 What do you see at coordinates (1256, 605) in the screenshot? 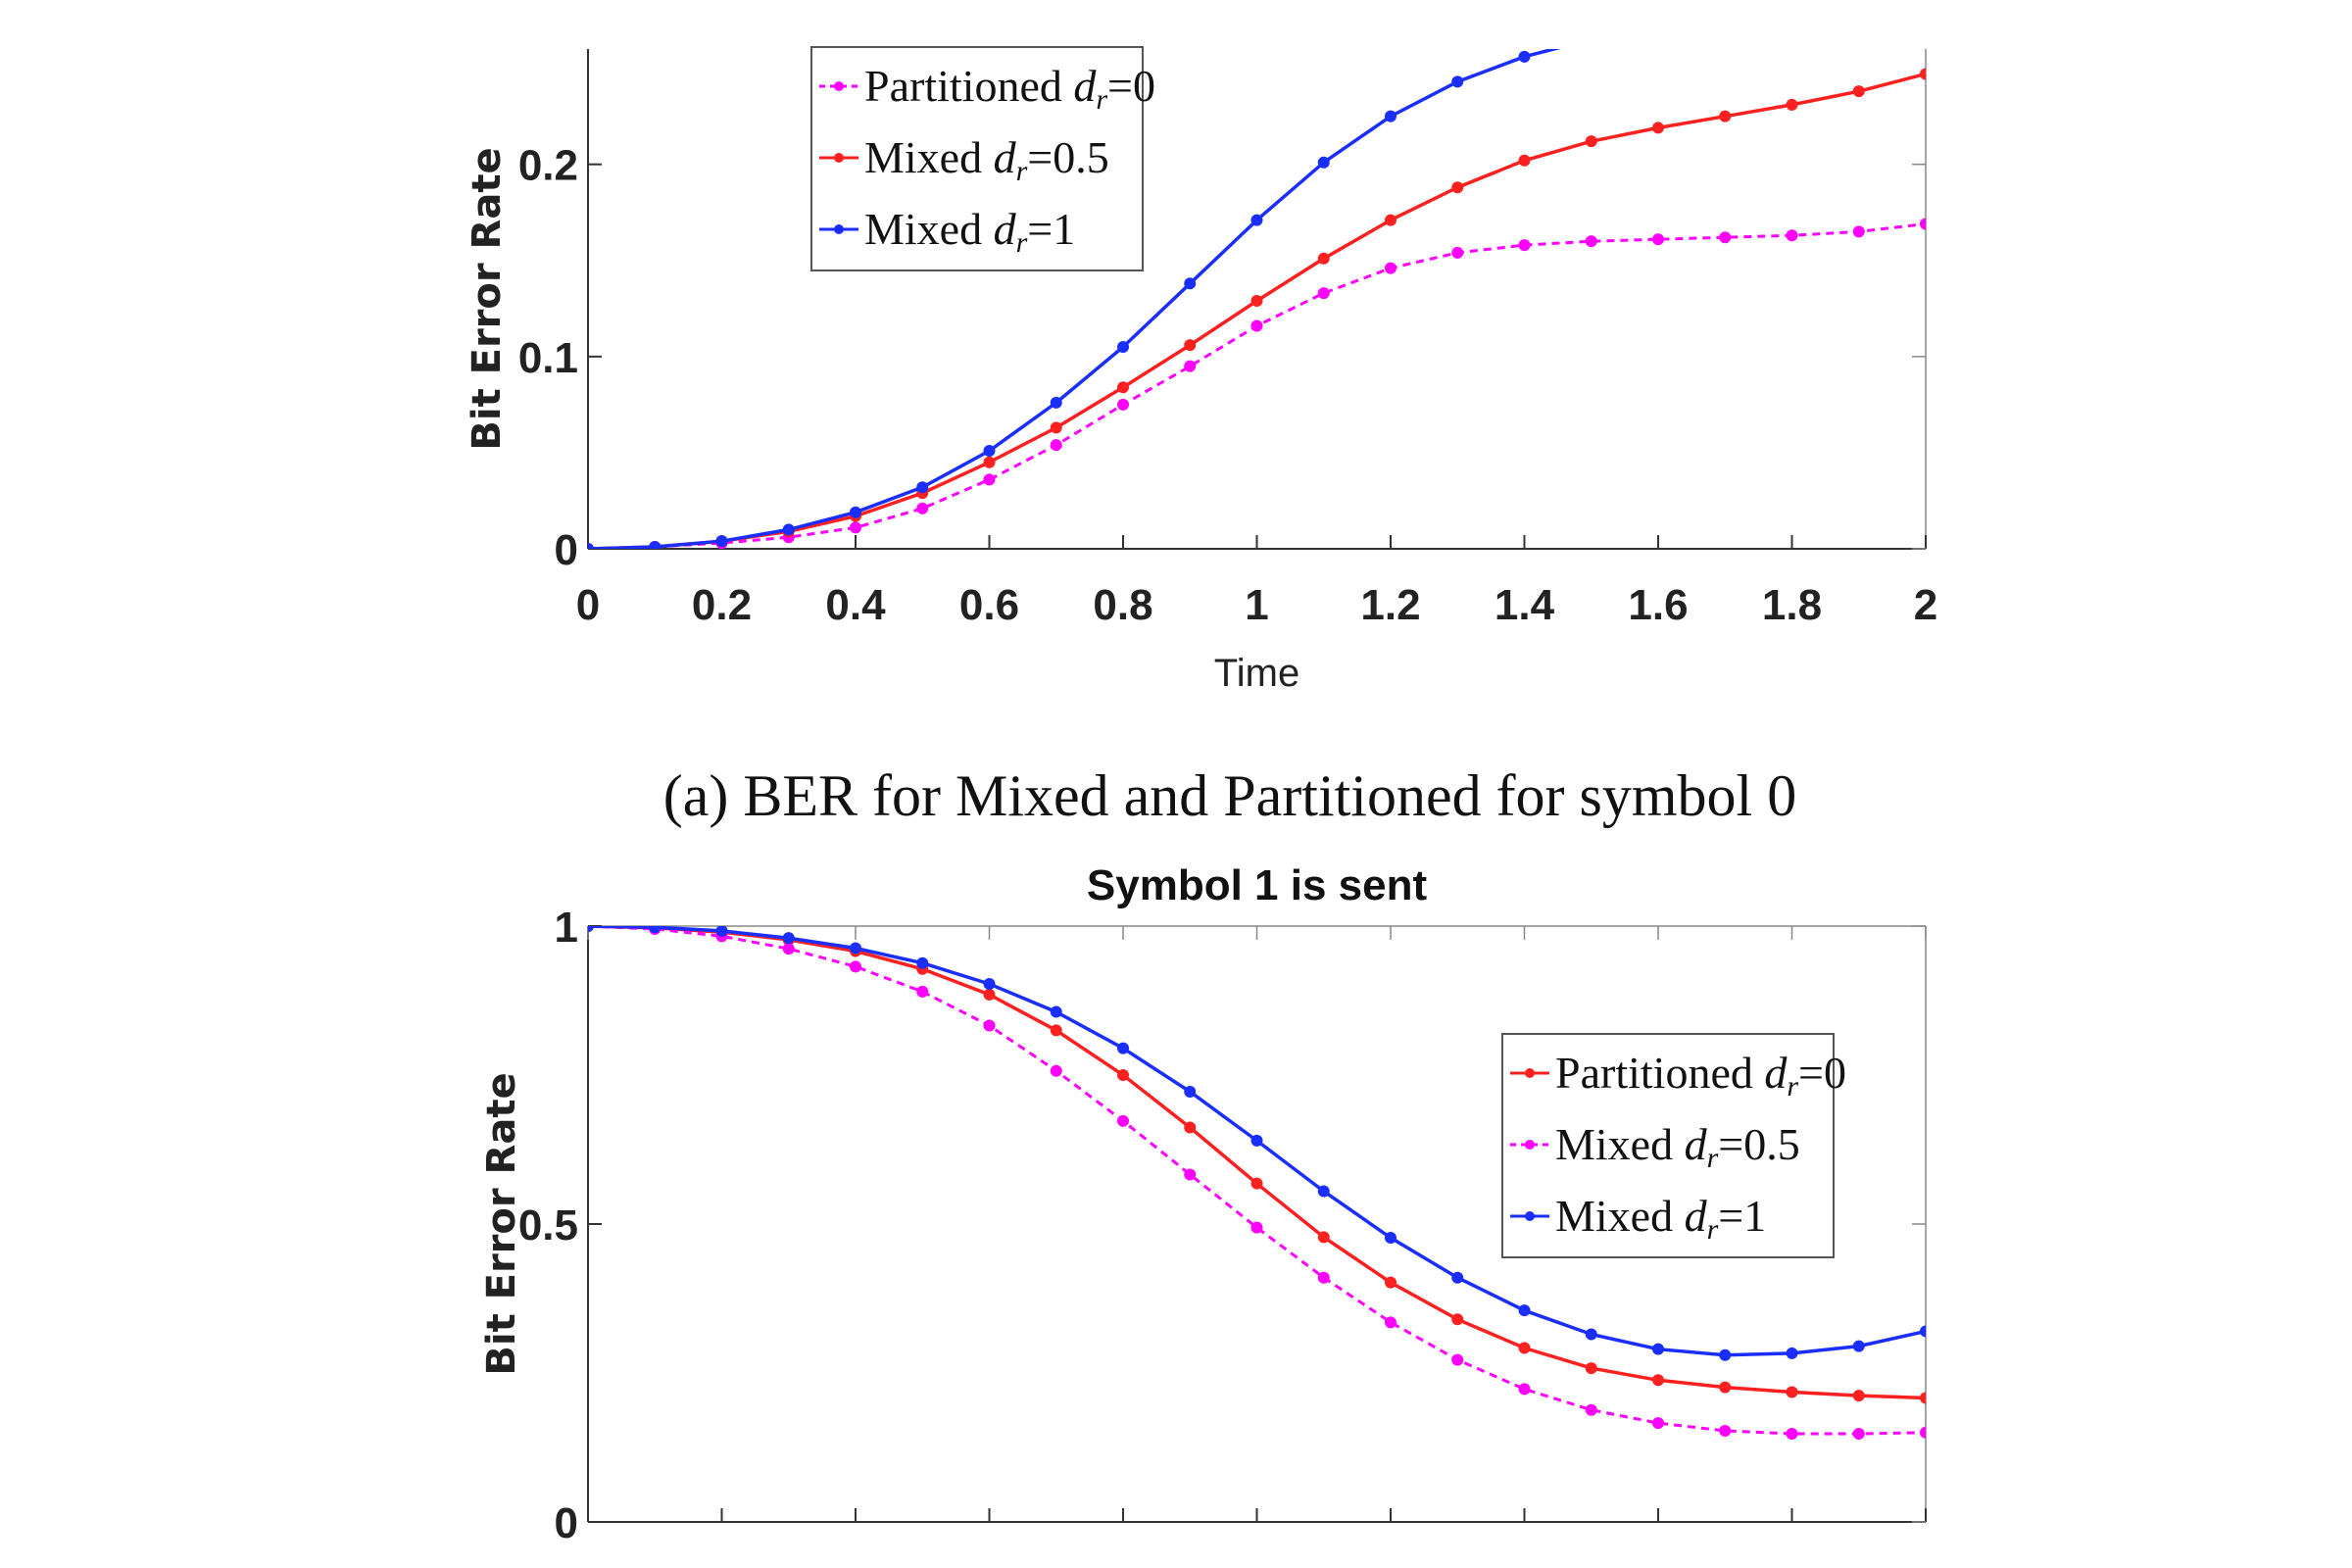
I see `x-tick-label: 1` at bounding box center [1256, 605].